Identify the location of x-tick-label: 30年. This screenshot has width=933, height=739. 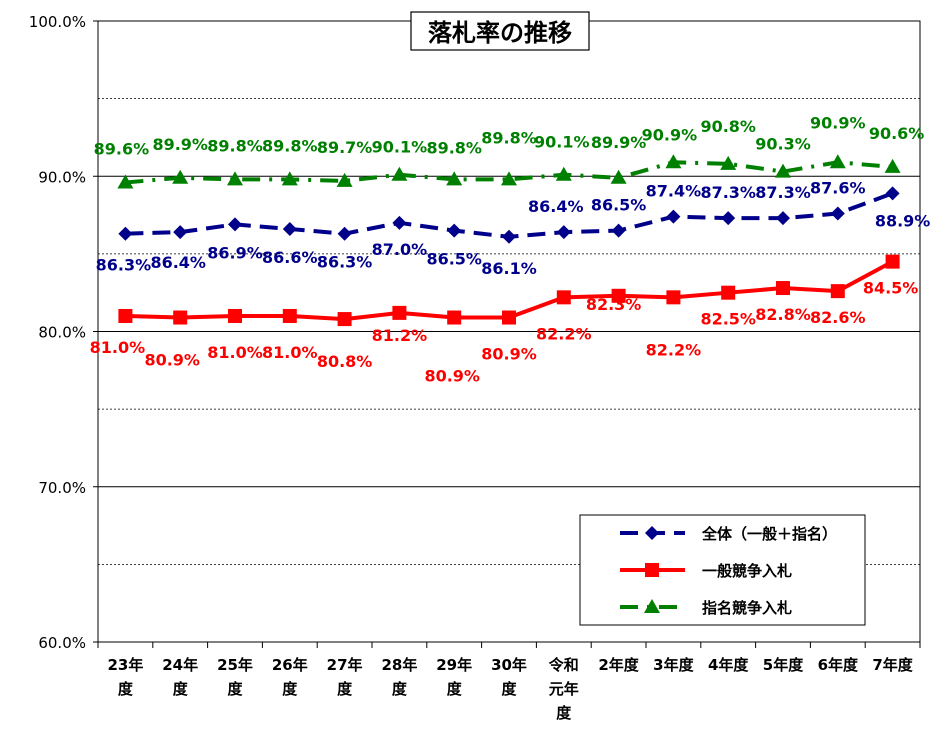
(509, 665).